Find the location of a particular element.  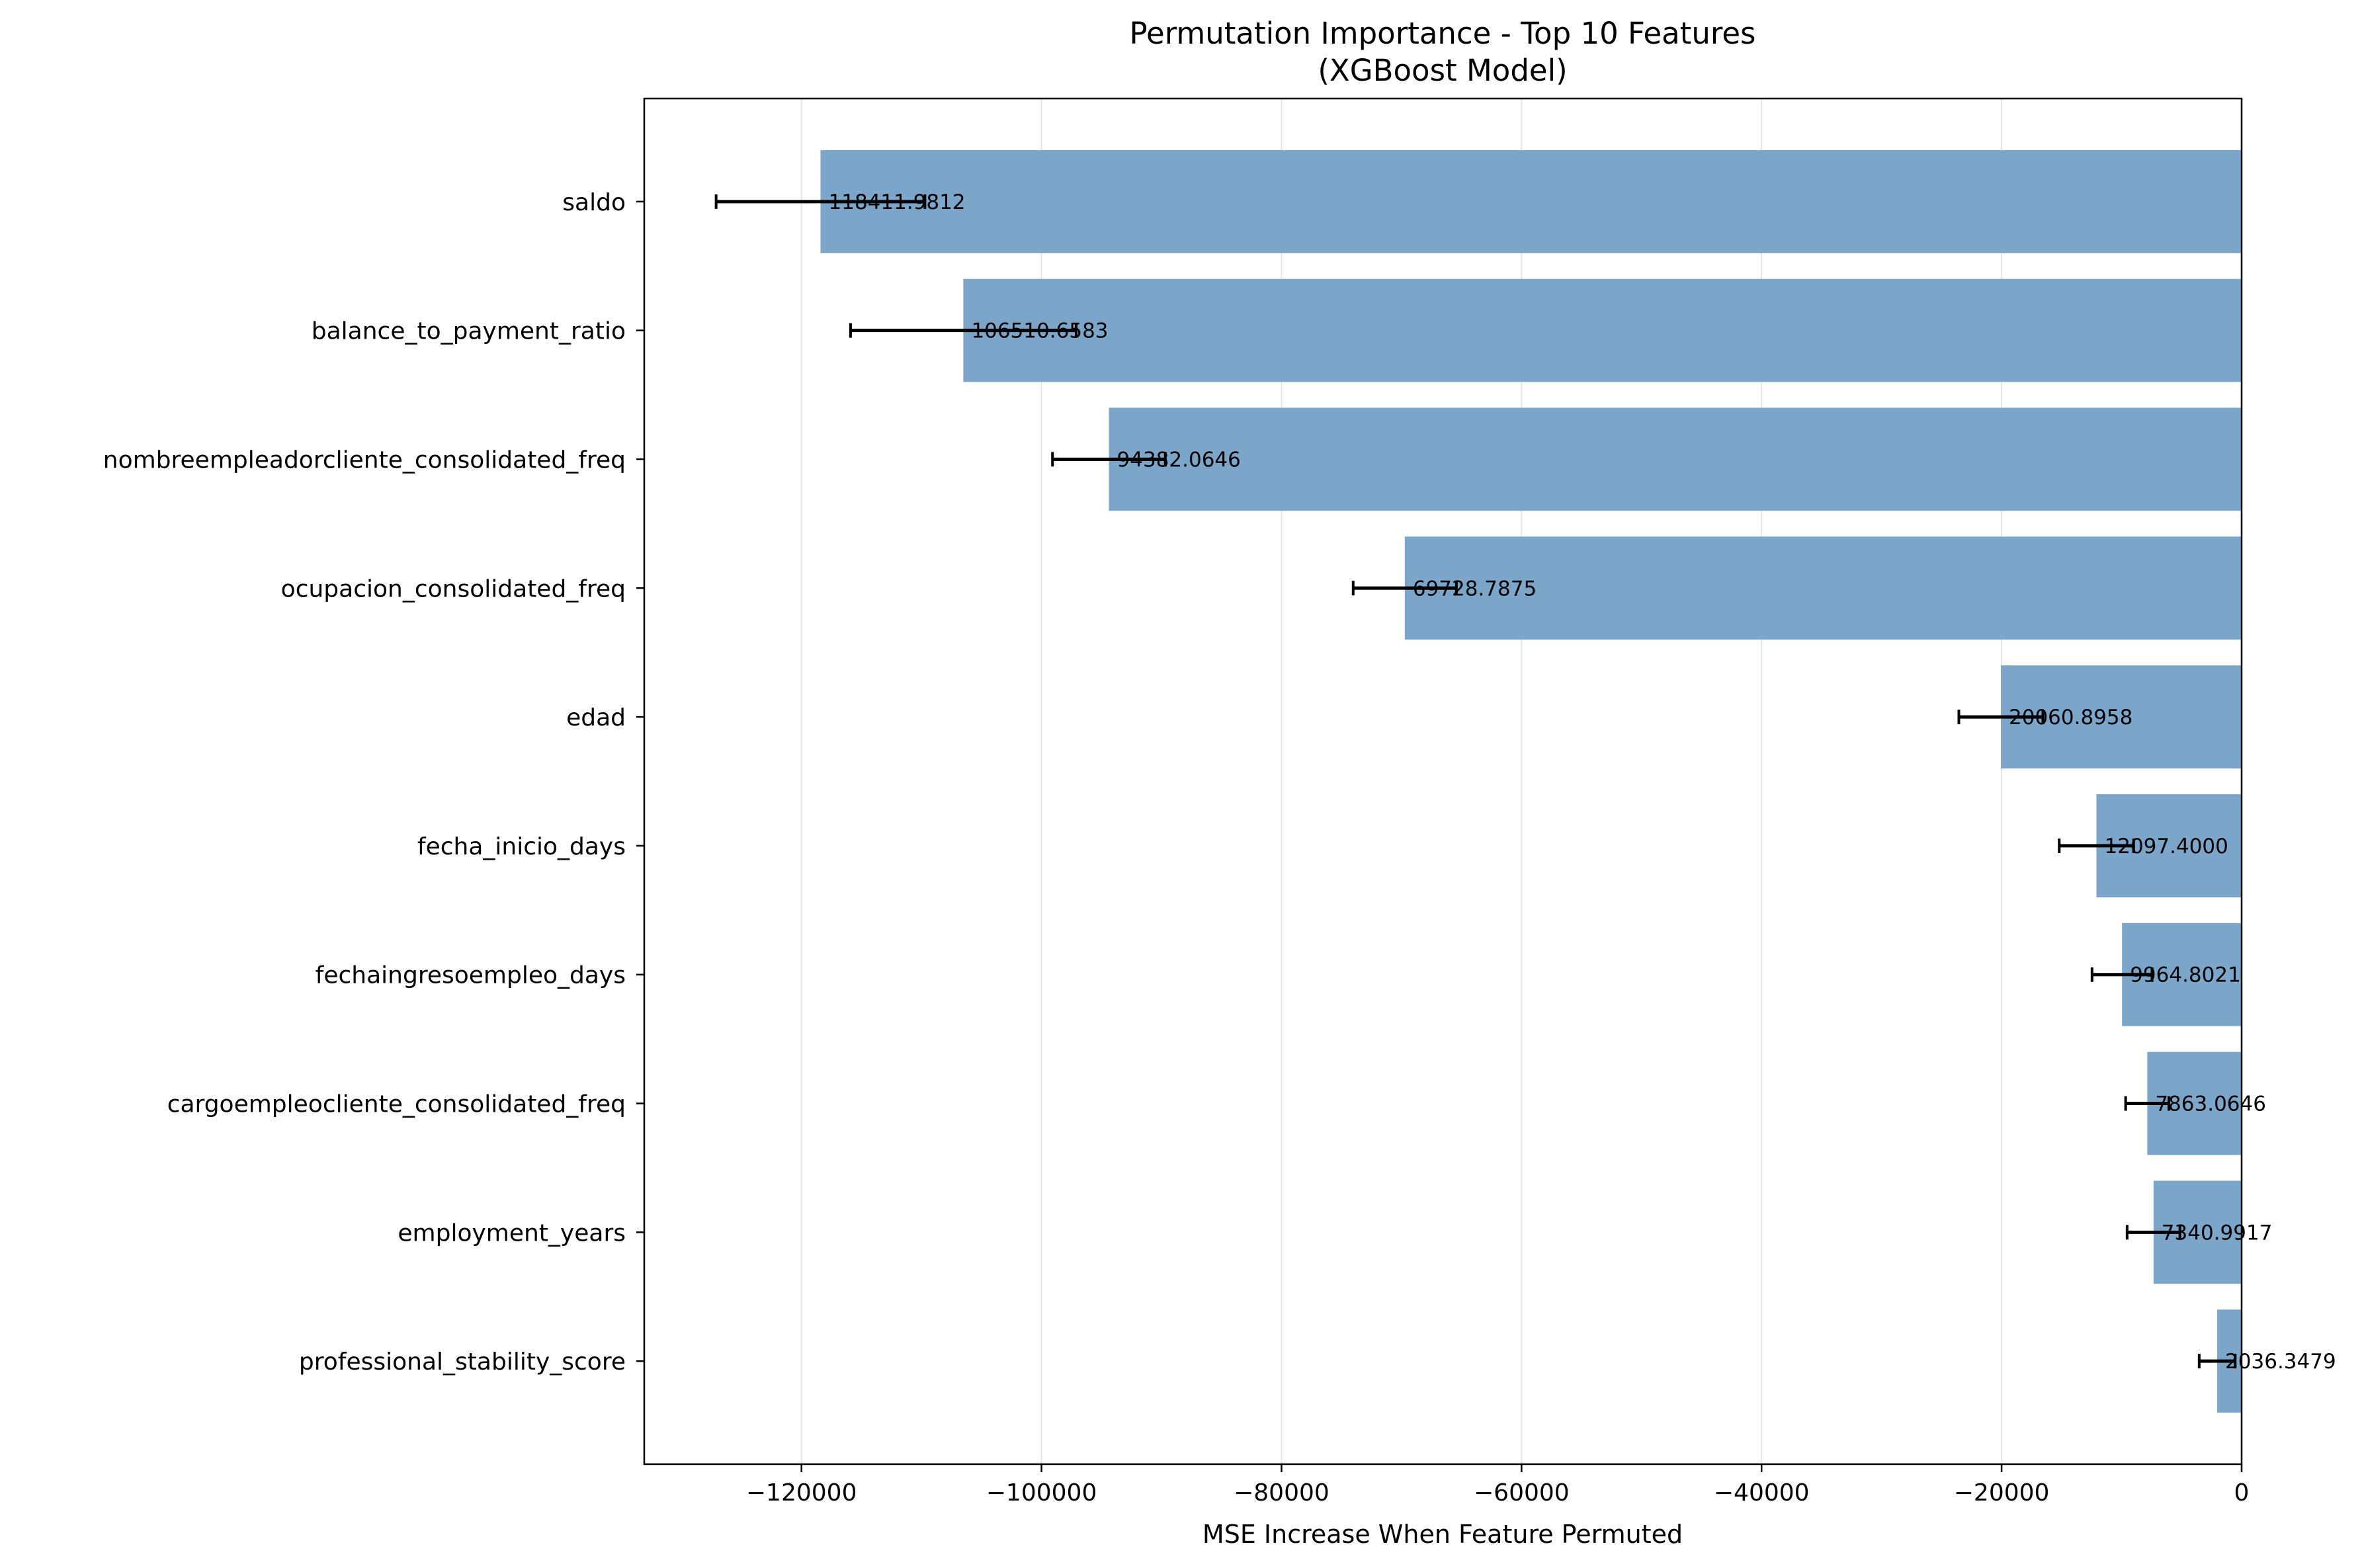

data-label: 7863.0646 is located at coordinates (2210, 1104).